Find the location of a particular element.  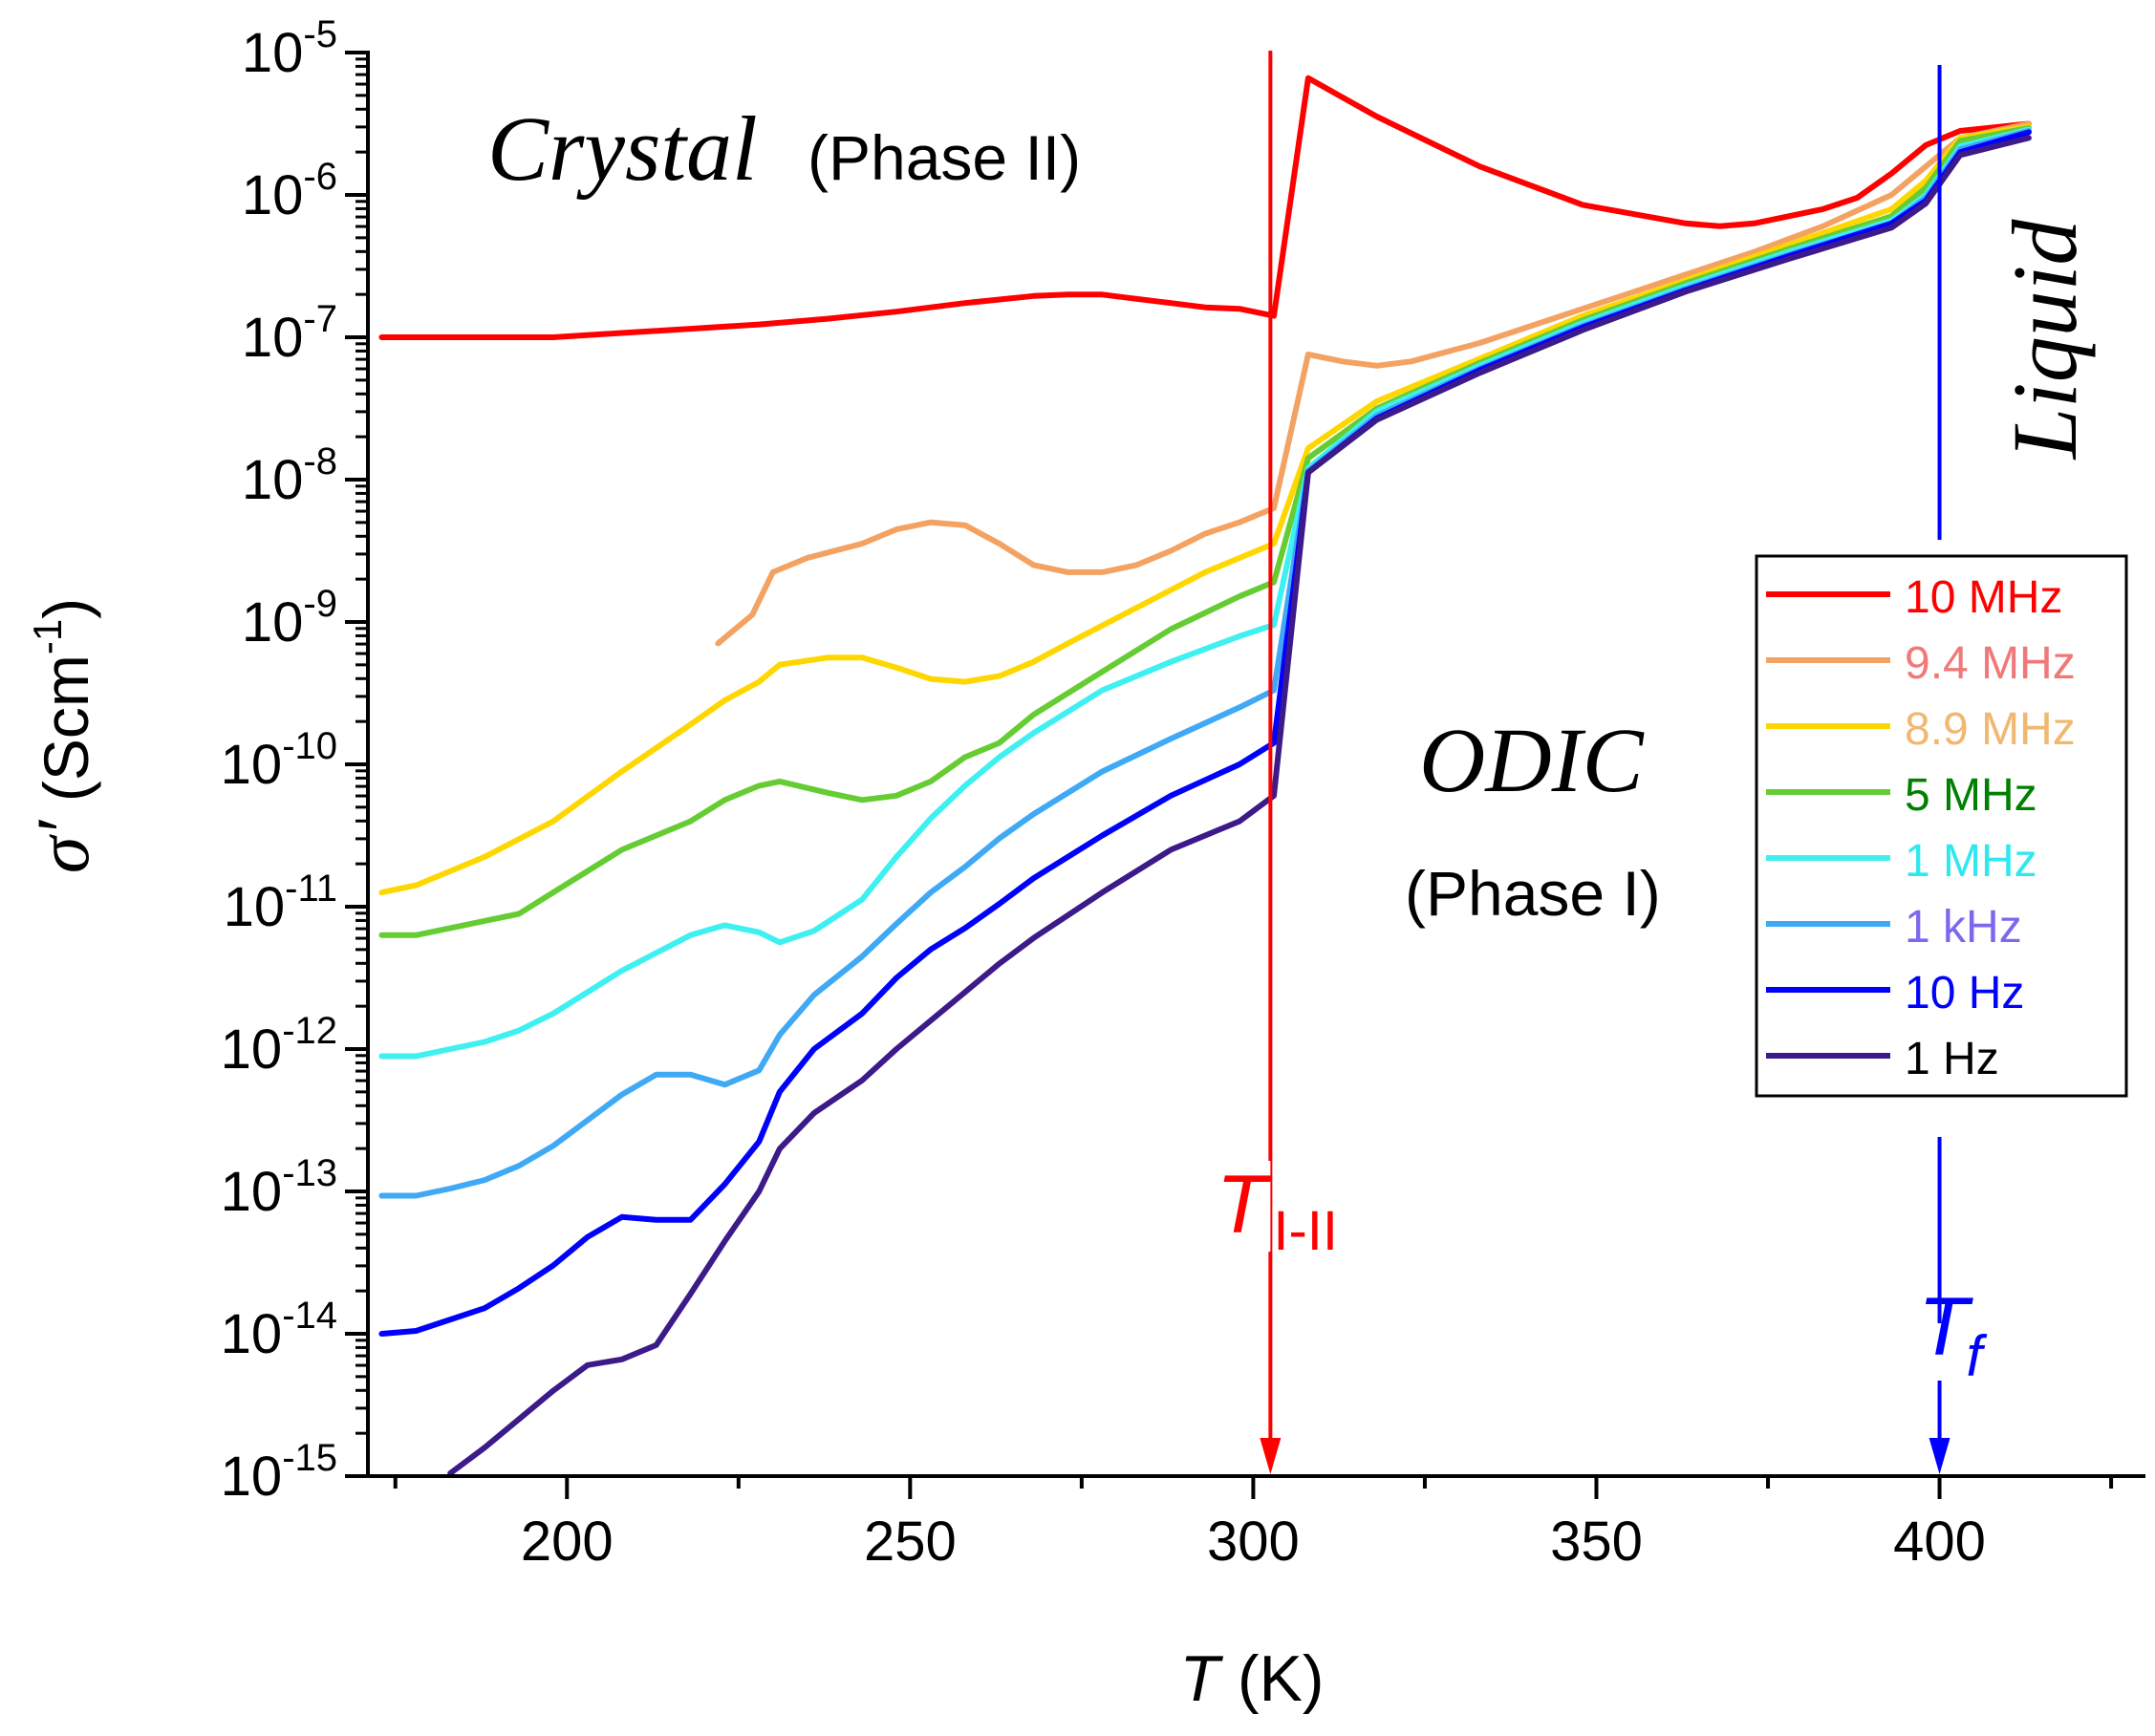

legend-label-0: 10 MHz is located at coordinates (1984, 597).